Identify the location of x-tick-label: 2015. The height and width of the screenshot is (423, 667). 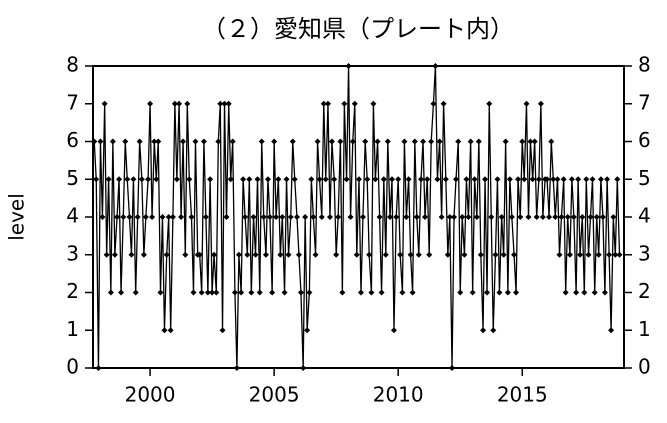
(522, 395).